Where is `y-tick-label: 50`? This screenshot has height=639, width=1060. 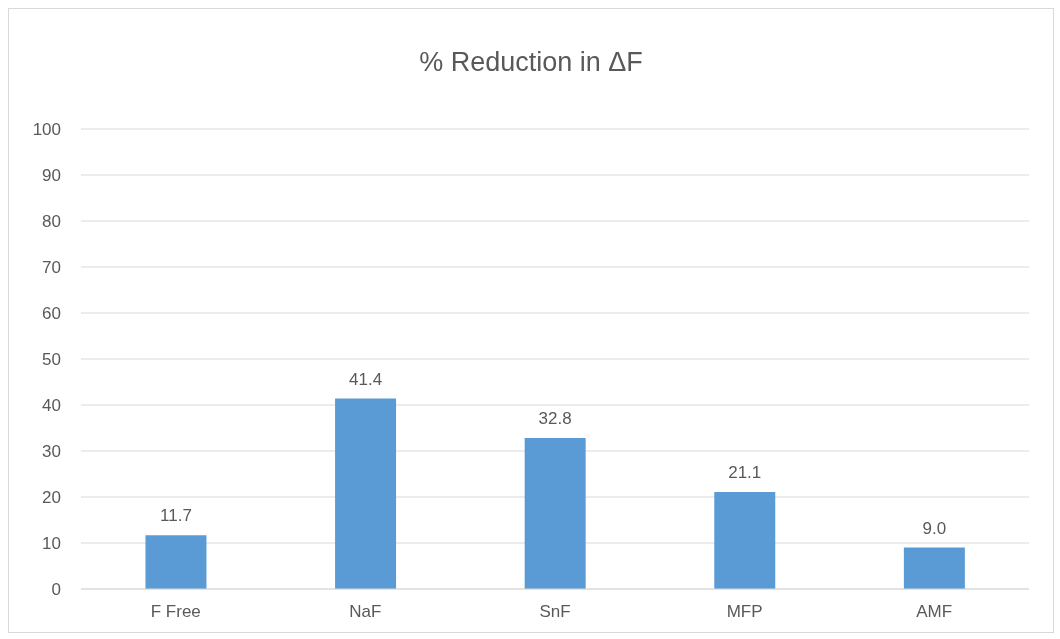
y-tick-label: 50 is located at coordinates (51, 360).